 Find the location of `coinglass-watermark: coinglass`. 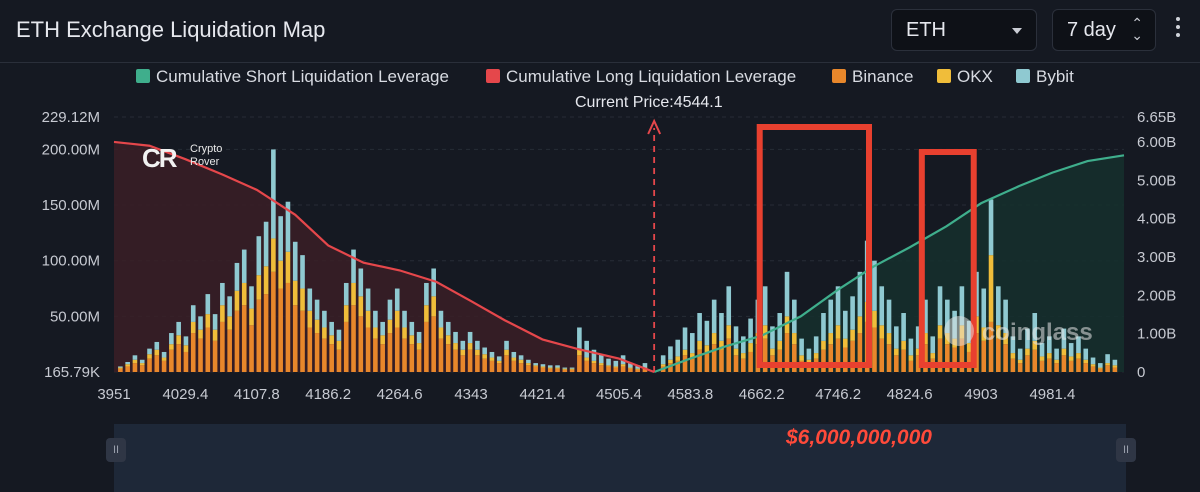

coinglass-watermark: coinglass is located at coordinates (1018, 331).